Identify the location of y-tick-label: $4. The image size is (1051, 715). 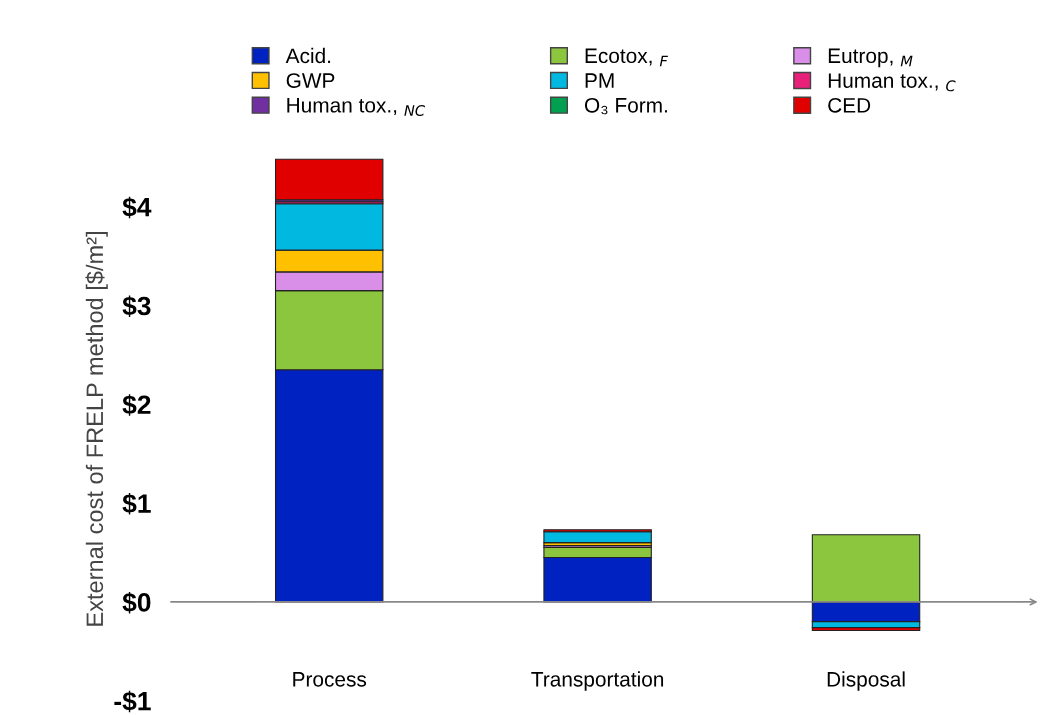
(137, 207).